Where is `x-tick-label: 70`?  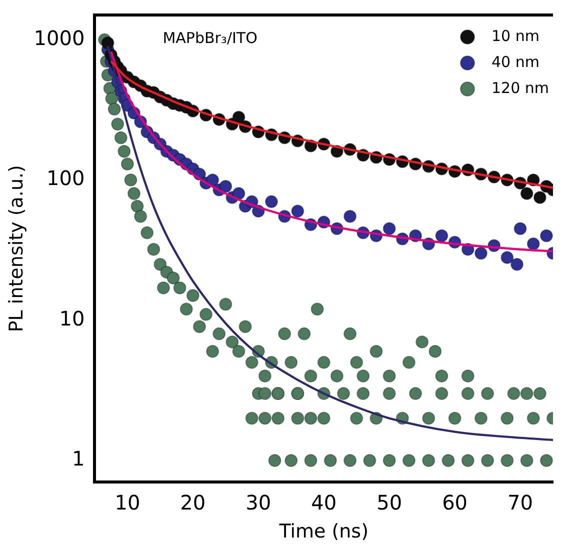
x-tick-label: 70 is located at coordinates (520, 502).